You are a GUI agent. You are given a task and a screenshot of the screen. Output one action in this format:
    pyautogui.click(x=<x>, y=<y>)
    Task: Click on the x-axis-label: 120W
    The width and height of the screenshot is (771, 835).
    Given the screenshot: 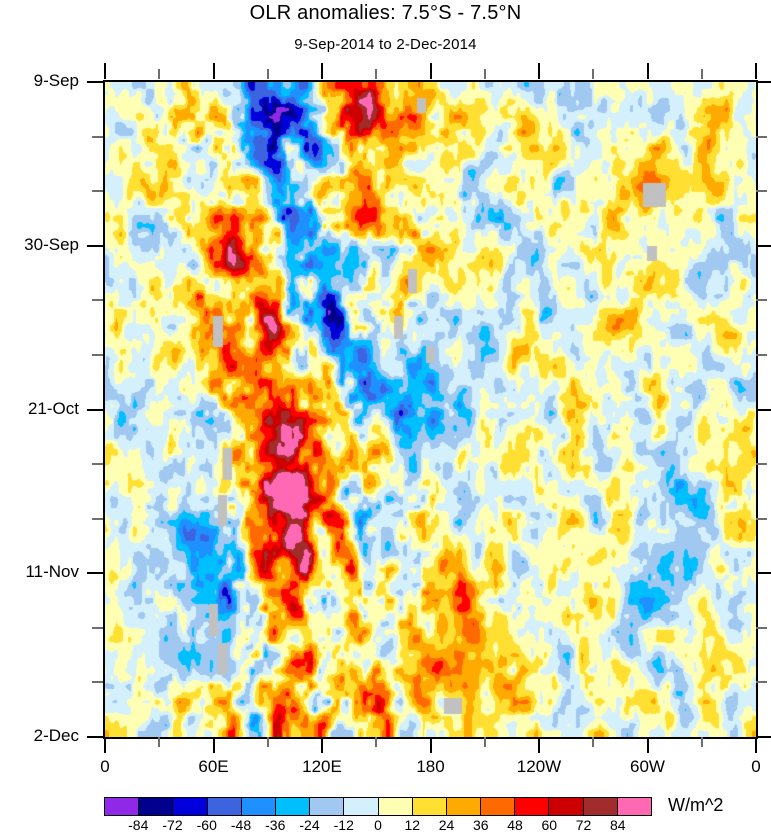 What is the action you would take?
    pyautogui.click(x=539, y=766)
    